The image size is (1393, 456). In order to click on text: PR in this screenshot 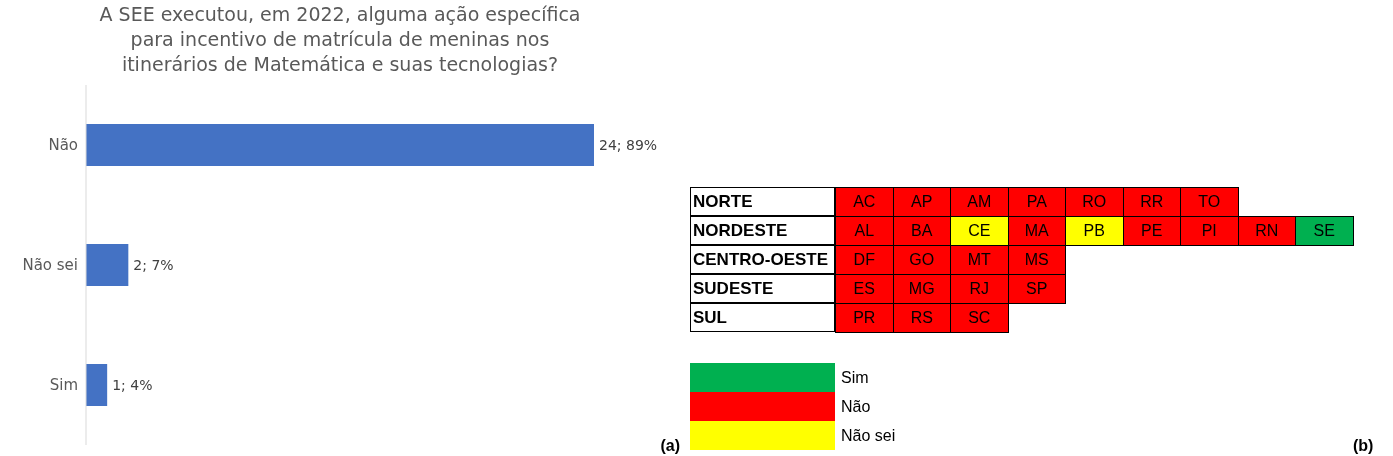, I will do `click(864, 317)`.